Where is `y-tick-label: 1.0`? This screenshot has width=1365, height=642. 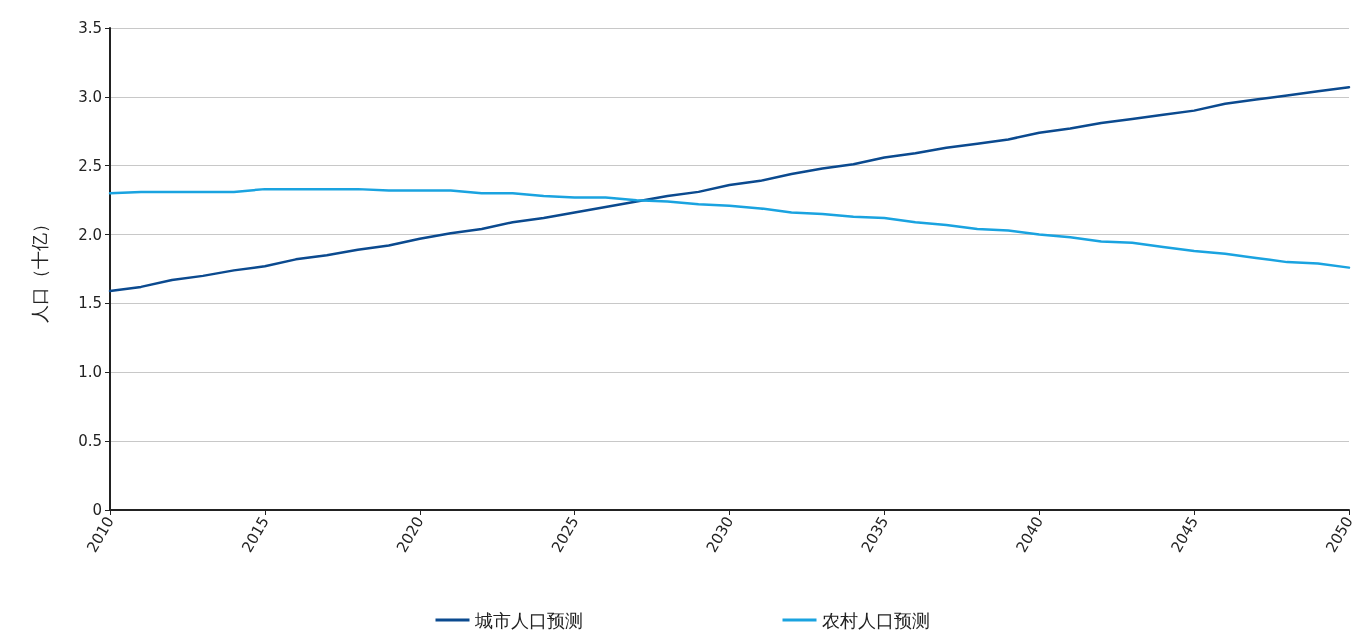
y-tick-label: 1.0 is located at coordinates (90, 372).